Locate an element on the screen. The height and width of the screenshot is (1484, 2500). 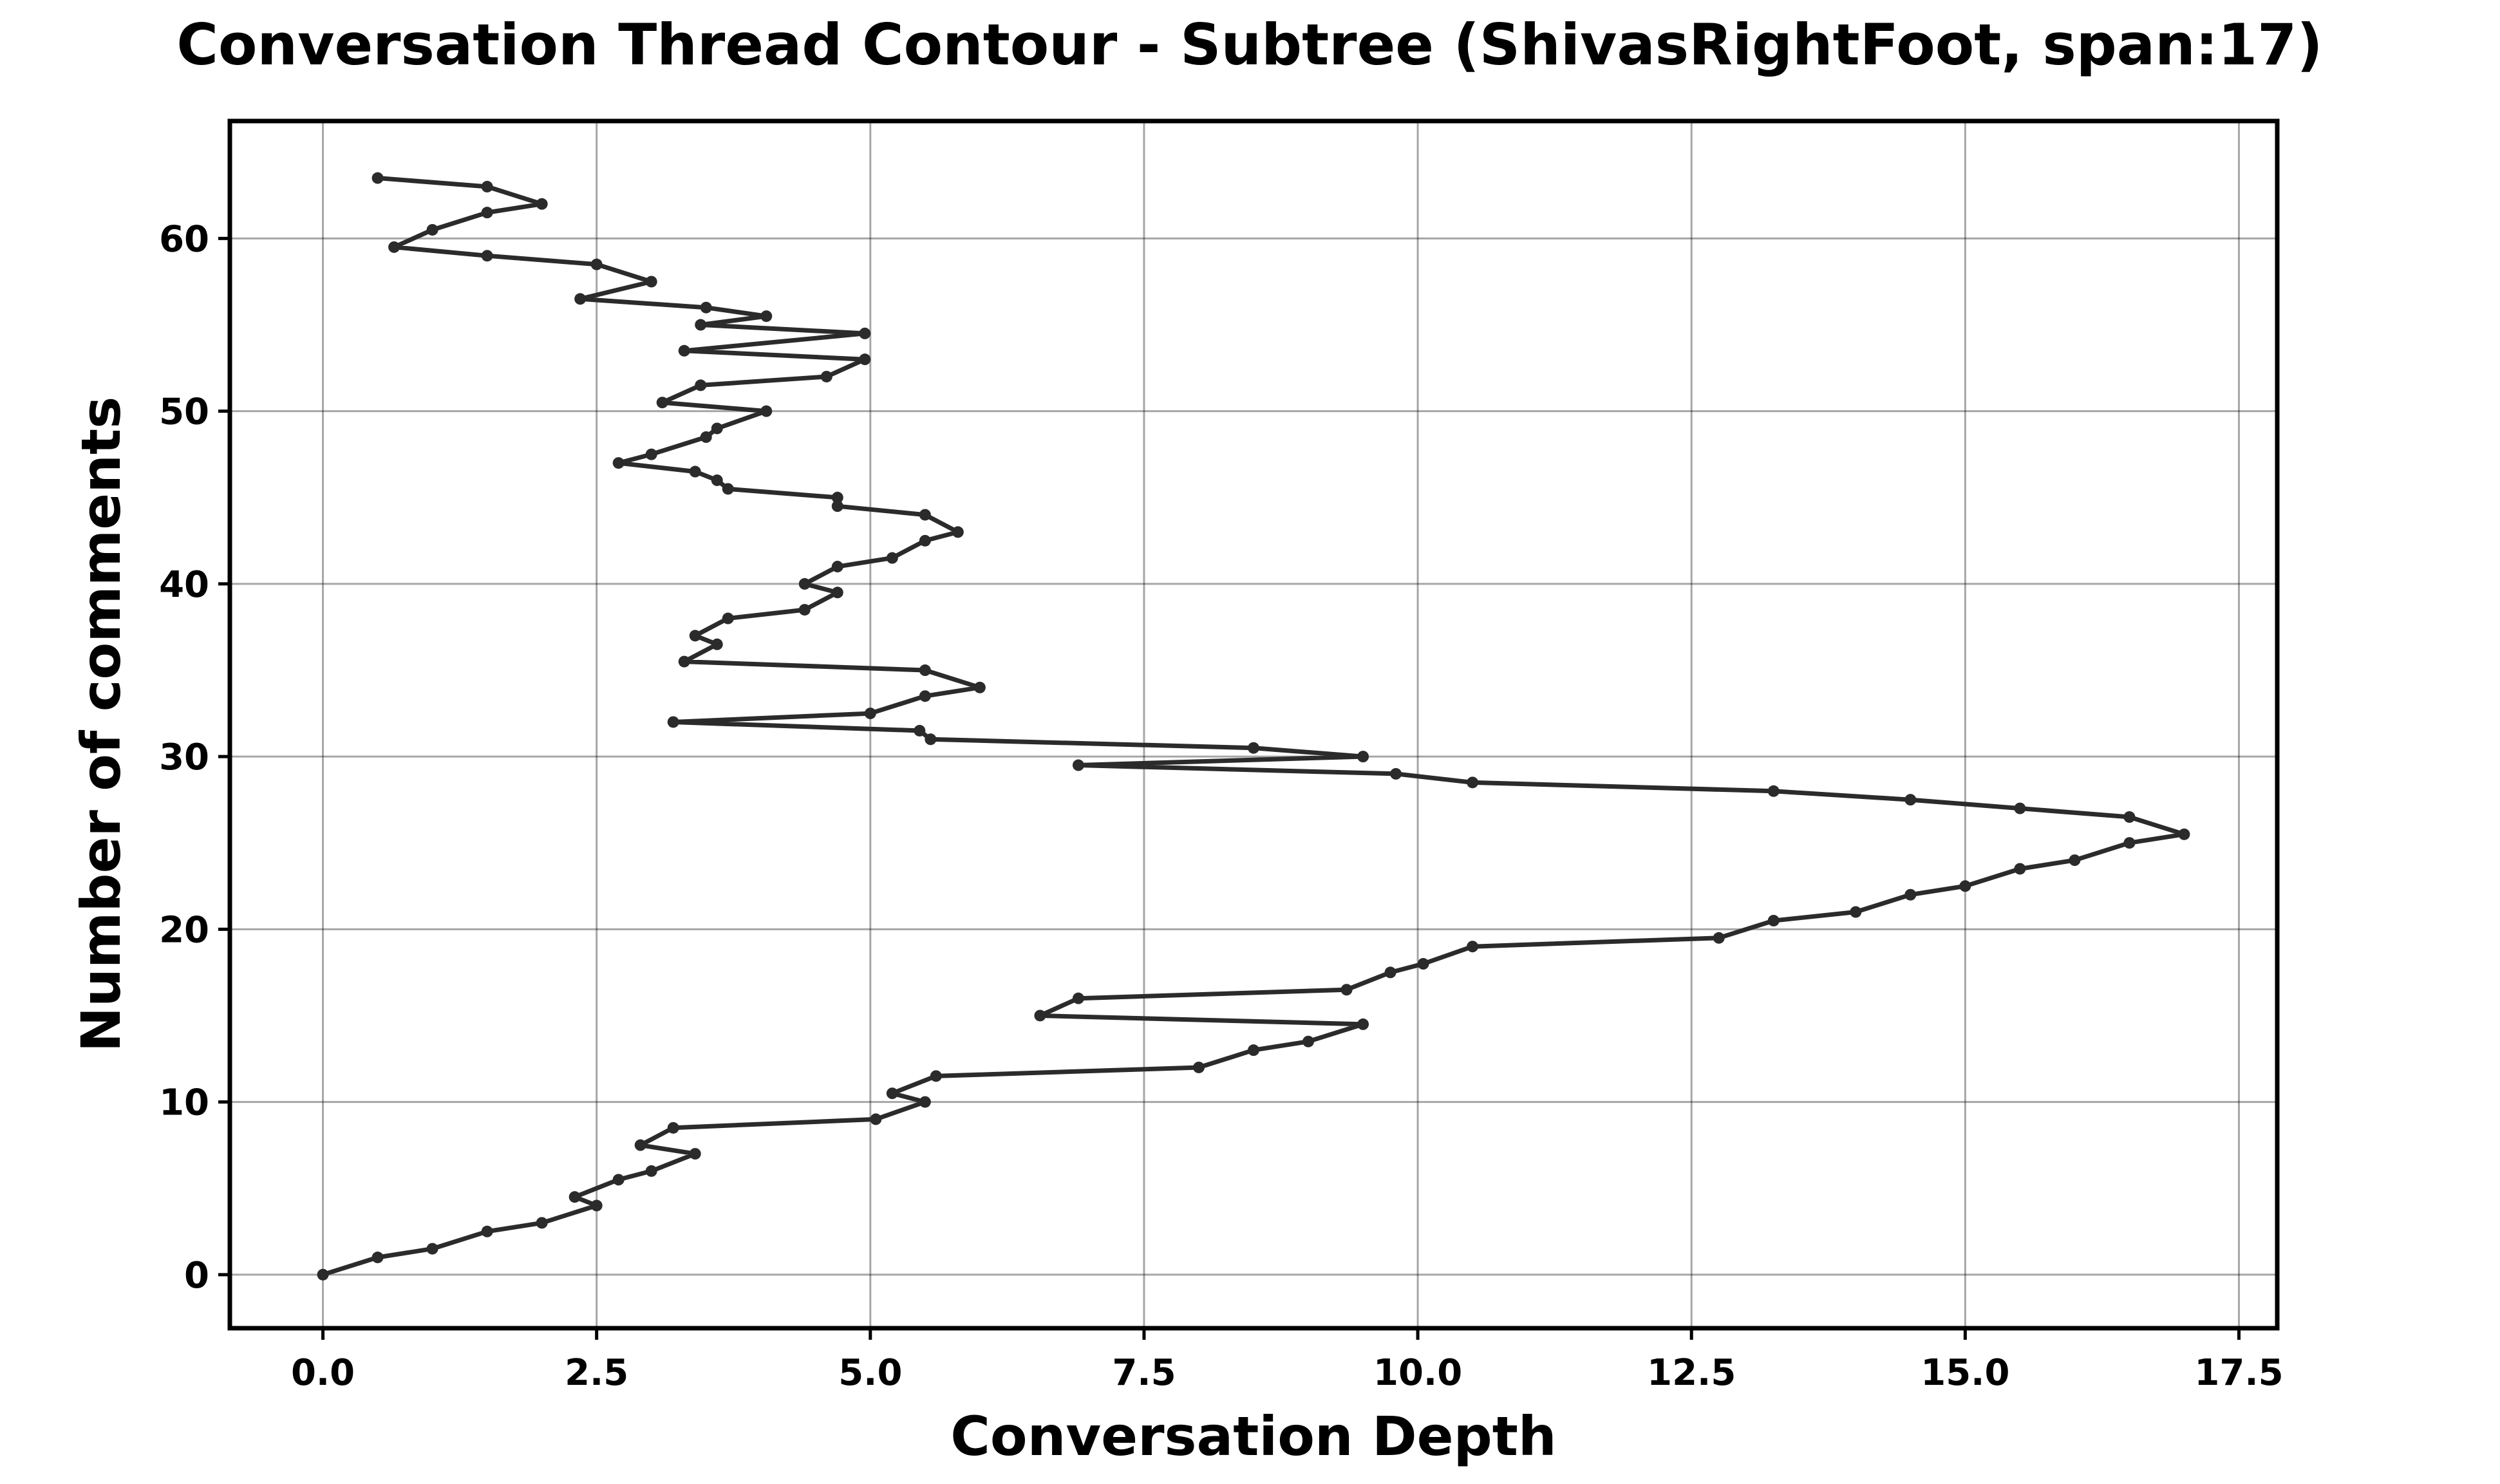
y-tick-label: 40 is located at coordinates (184, 585).